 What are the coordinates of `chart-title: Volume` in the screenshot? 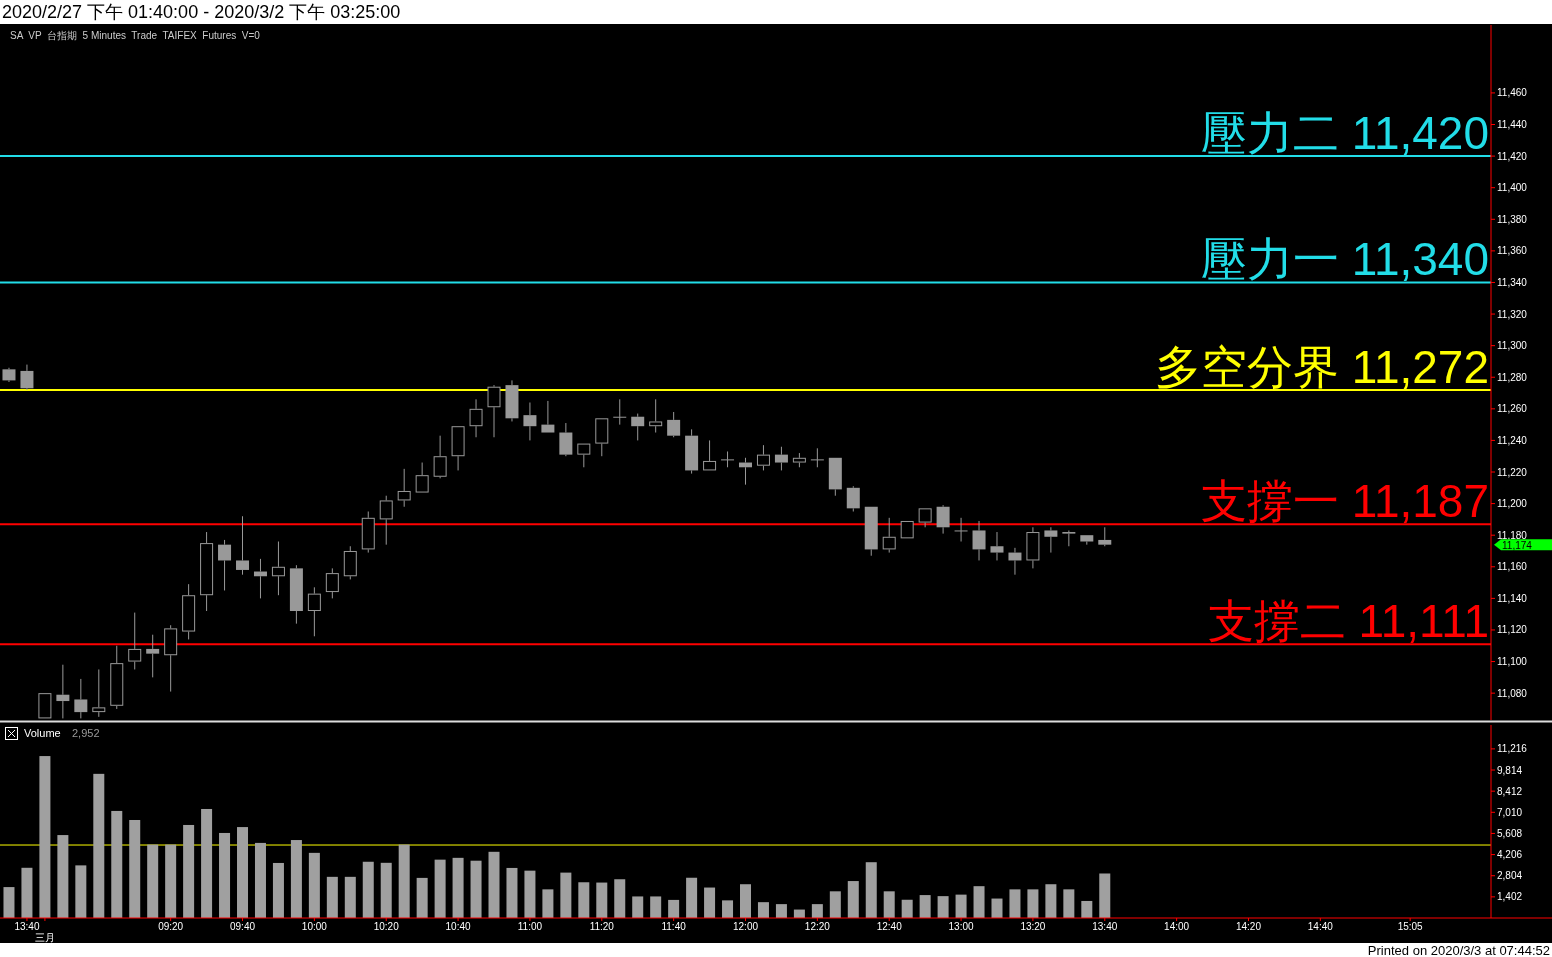 It's located at (42, 733).